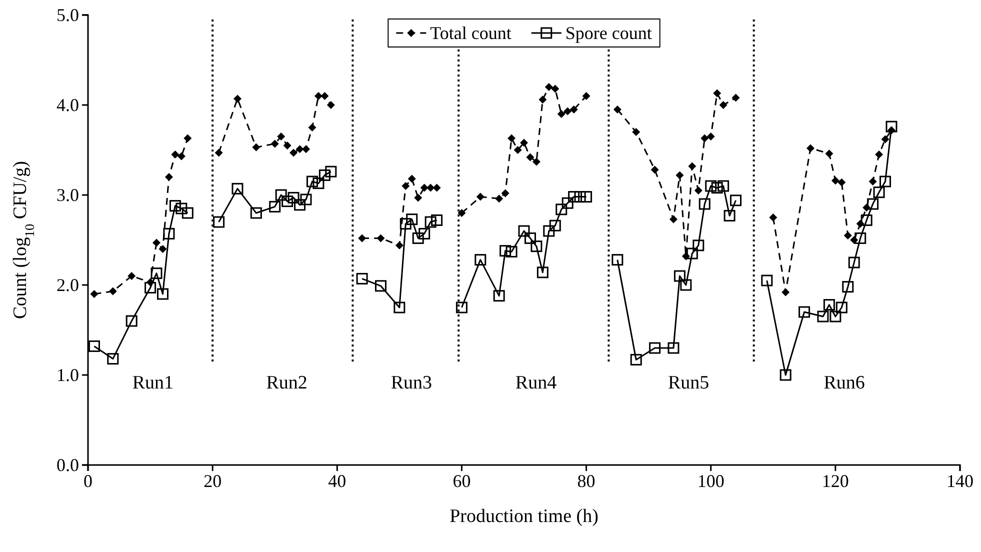 This screenshot has width=981, height=552. Describe the element at coordinates (960, 480) in the screenshot. I see `x-tick-label: 140` at that location.